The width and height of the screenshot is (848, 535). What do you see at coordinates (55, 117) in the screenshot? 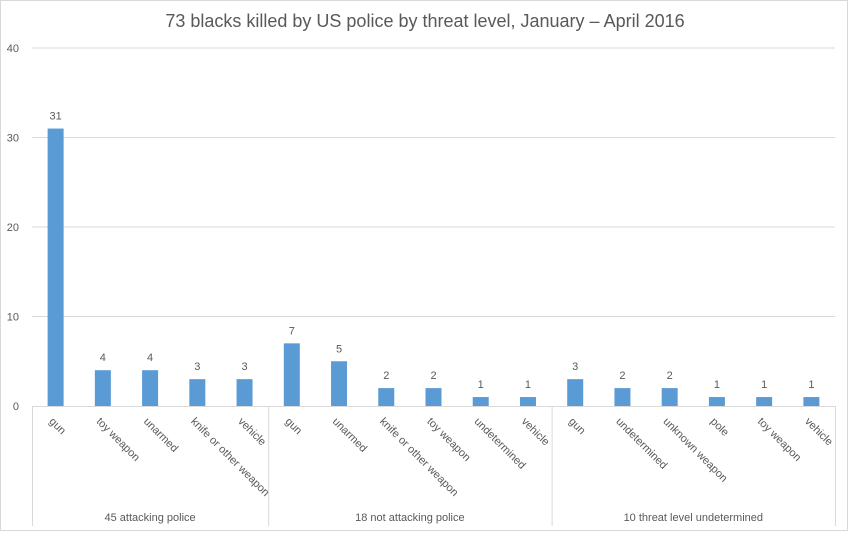
I see `data-label: 31` at bounding box center [55, 117].